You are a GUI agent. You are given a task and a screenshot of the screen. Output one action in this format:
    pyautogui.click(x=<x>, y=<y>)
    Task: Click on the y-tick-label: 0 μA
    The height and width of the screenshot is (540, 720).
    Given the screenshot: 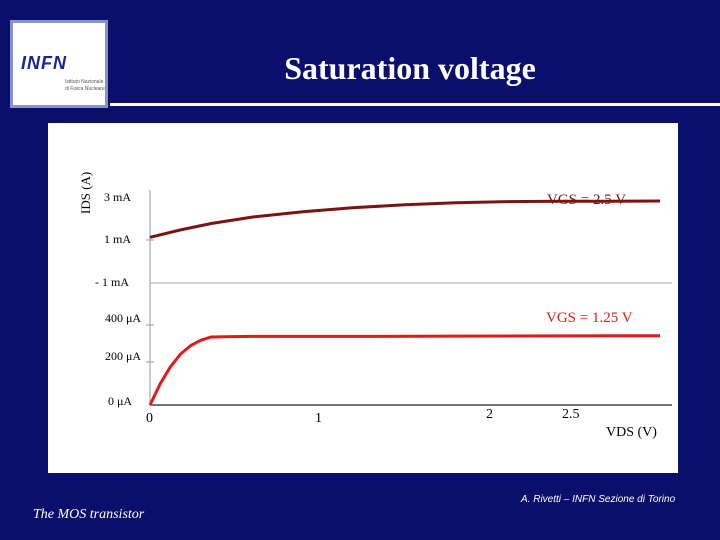 What is the action you would take?
    pyautogui.click(x=120, y=401)
    